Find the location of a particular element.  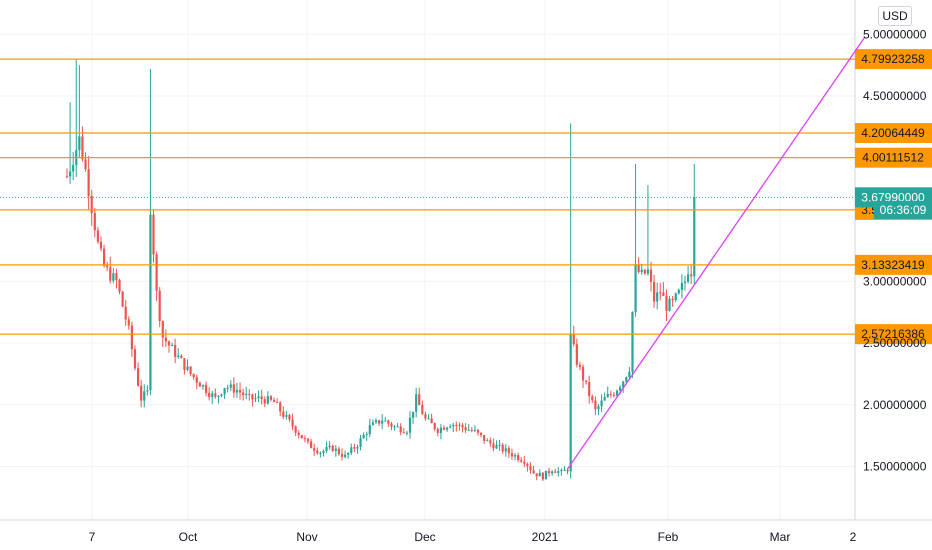

y-tick-label: 2.50000000 is located at coordinates (895, 343).